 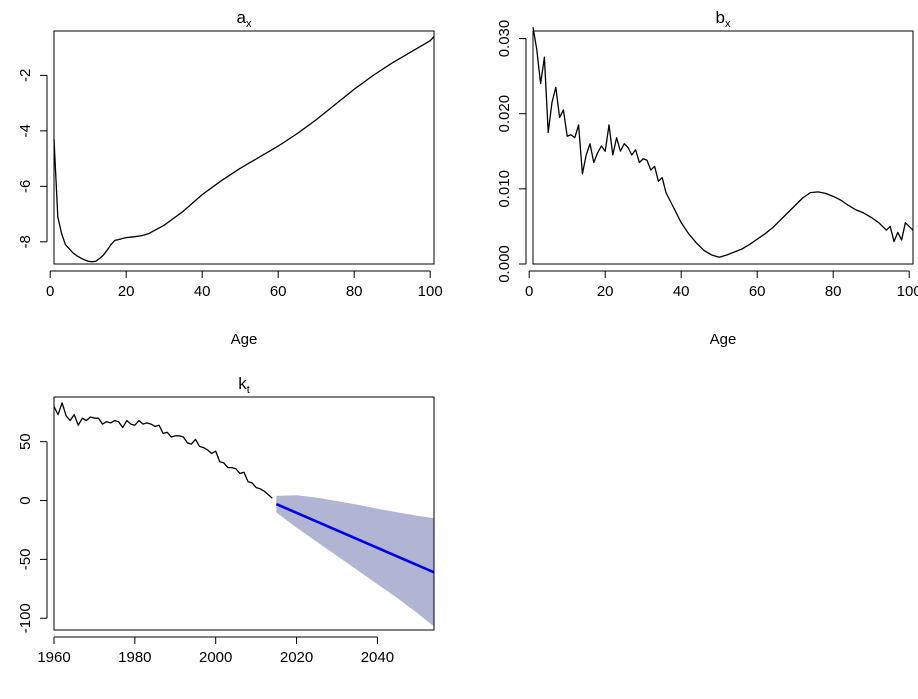 I want to click on y-axis: -100 -50 0 50, so click(x=32, y=533).